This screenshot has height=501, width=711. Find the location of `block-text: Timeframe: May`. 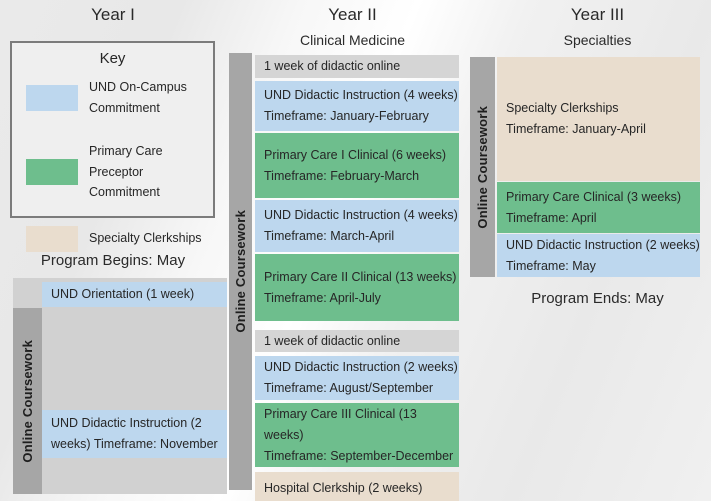

block-text: Timeframe: May is located at coordinates (551, 265).